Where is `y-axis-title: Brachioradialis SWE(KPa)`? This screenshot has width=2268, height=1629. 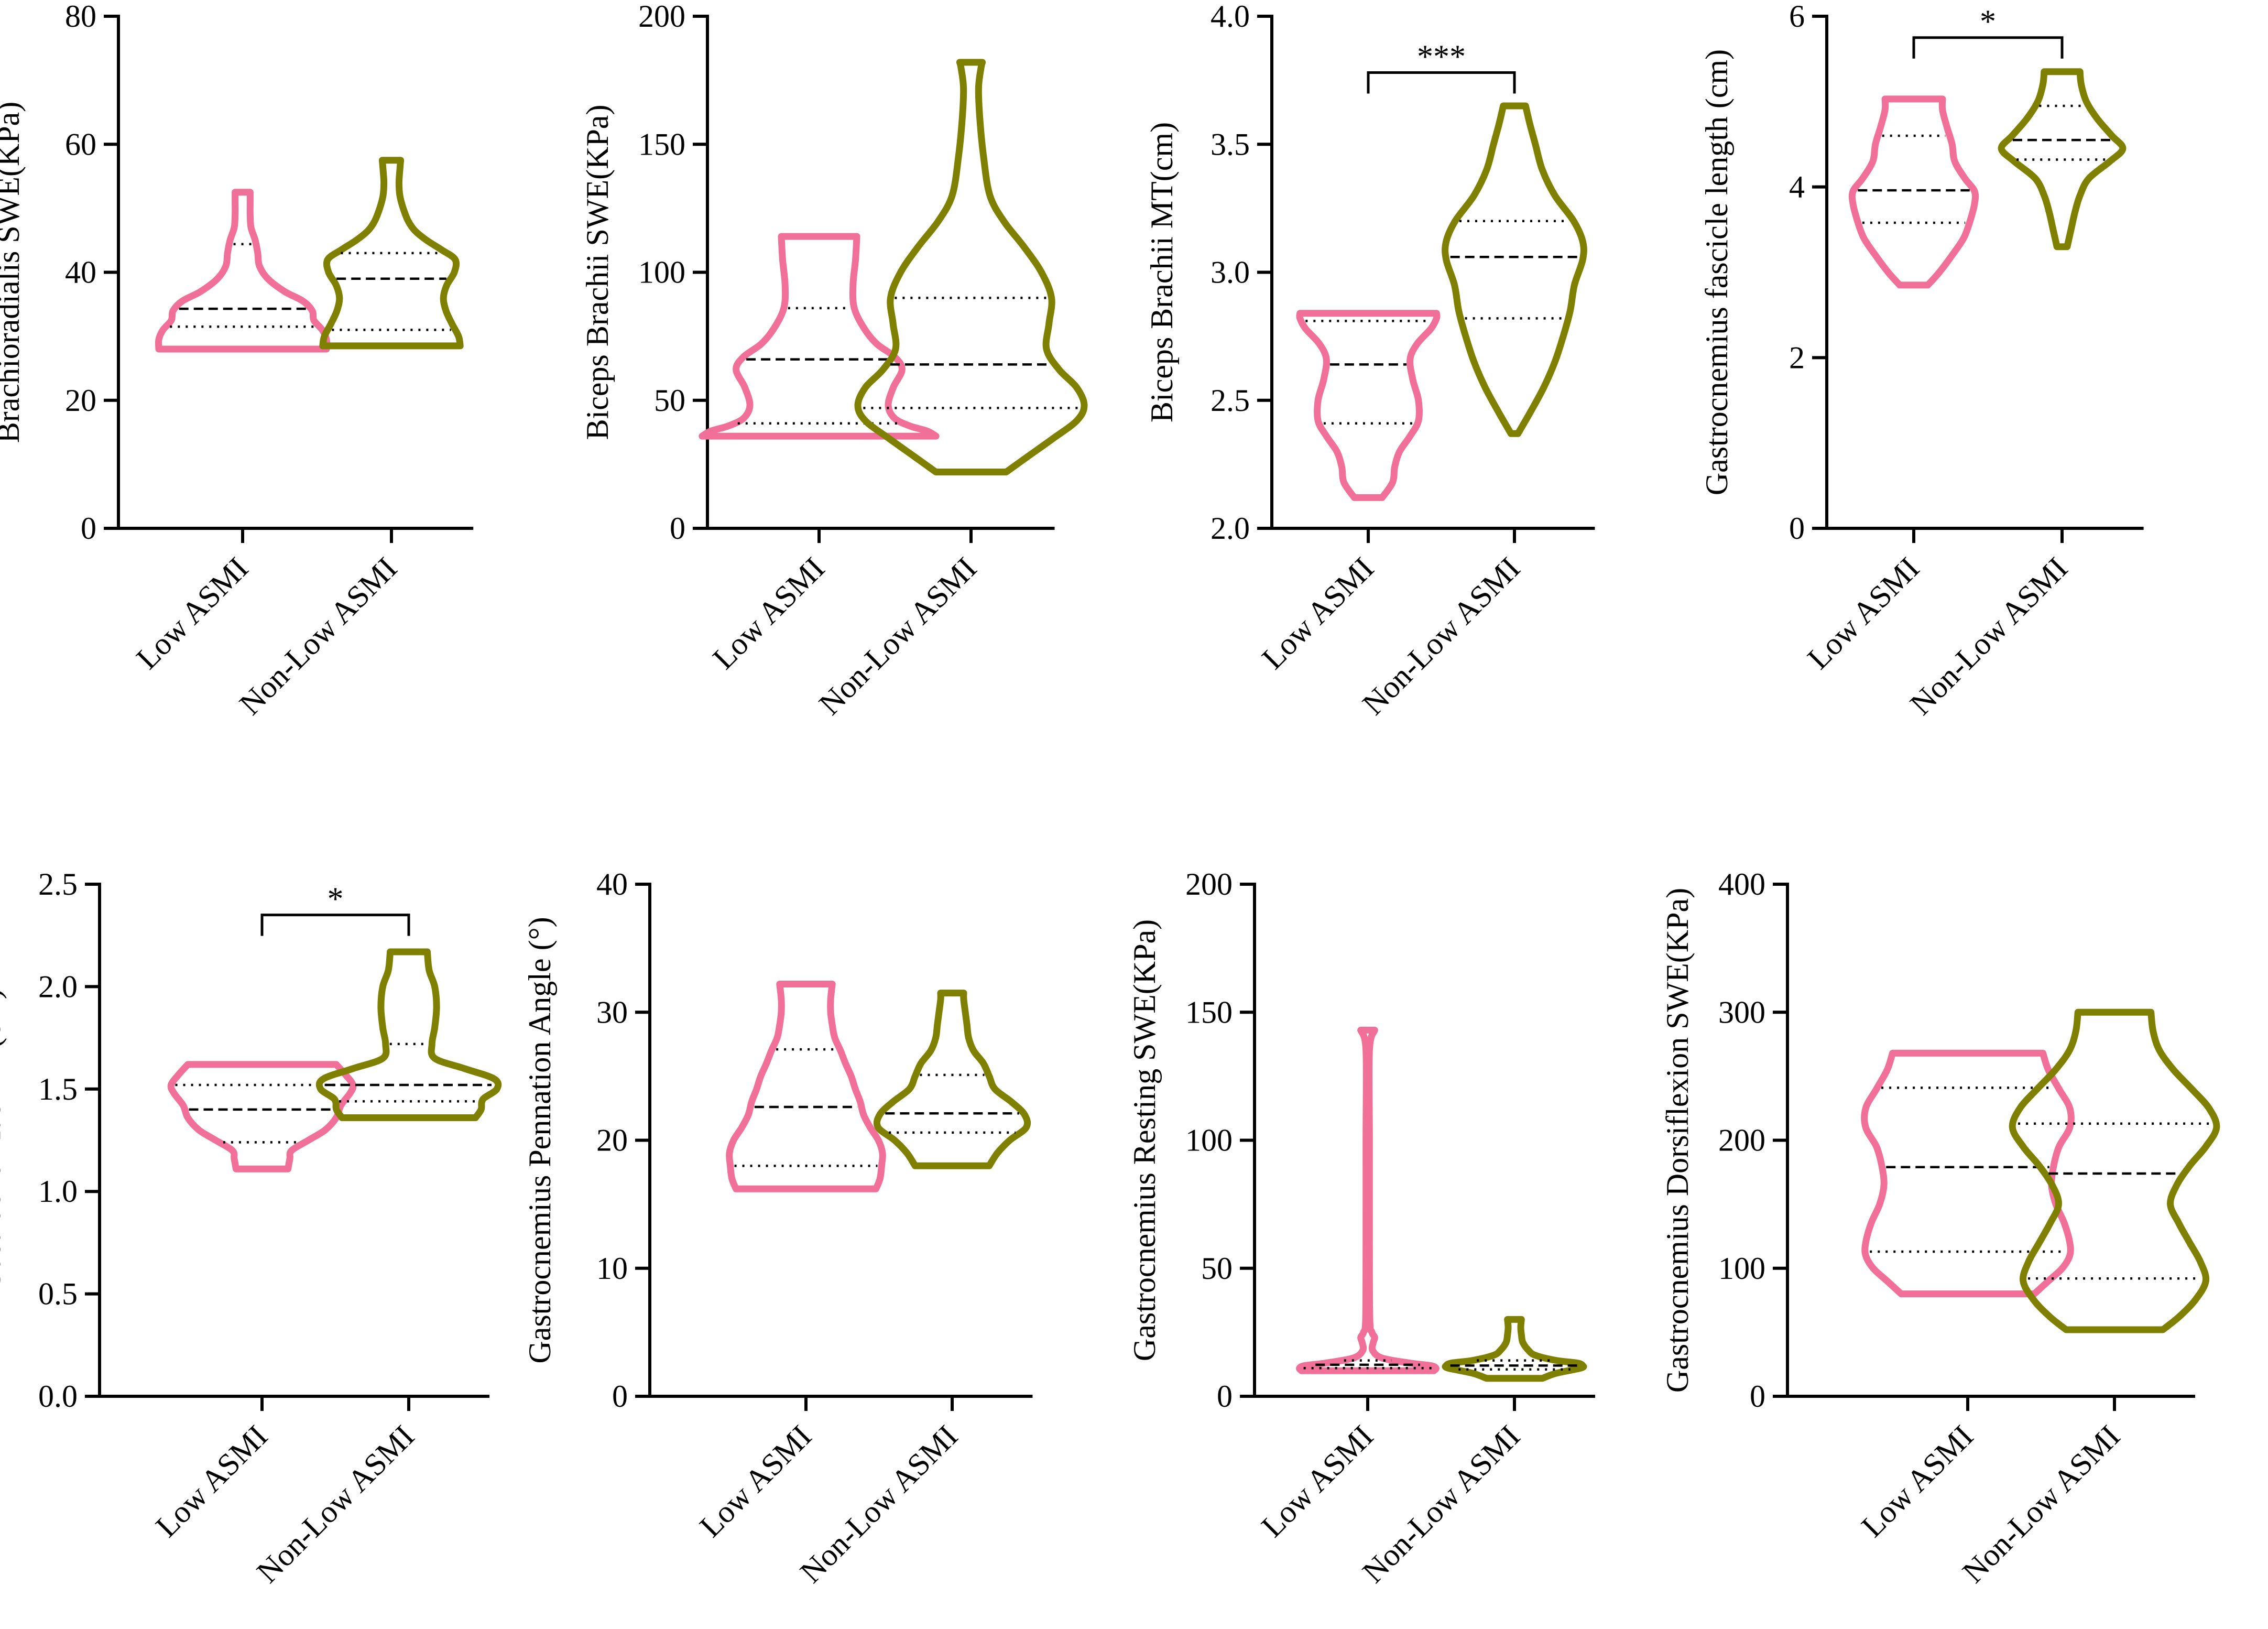 y-axis-title: Brachioradialis SWE(KPa) is located at coordinates (13, 272).